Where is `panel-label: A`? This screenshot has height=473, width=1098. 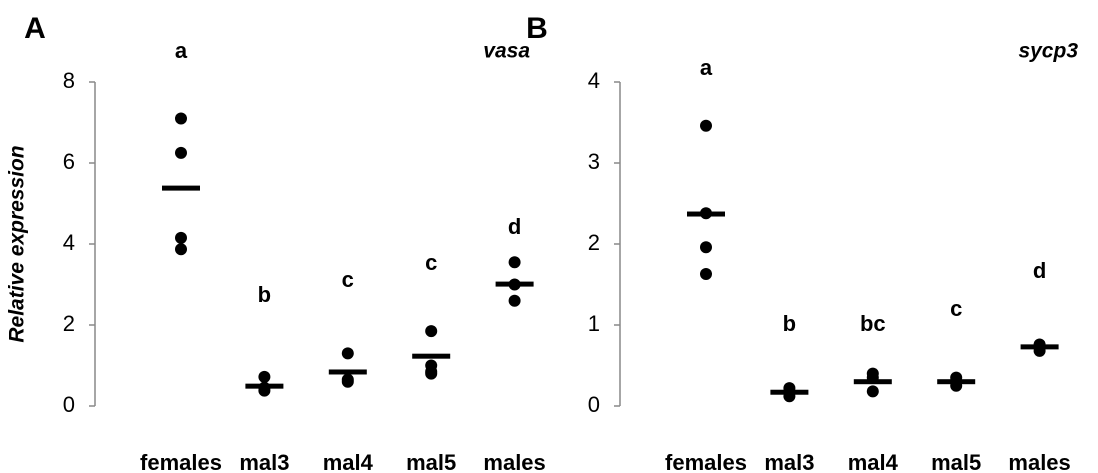 panel-label: A is located at coordinates (35, 28).